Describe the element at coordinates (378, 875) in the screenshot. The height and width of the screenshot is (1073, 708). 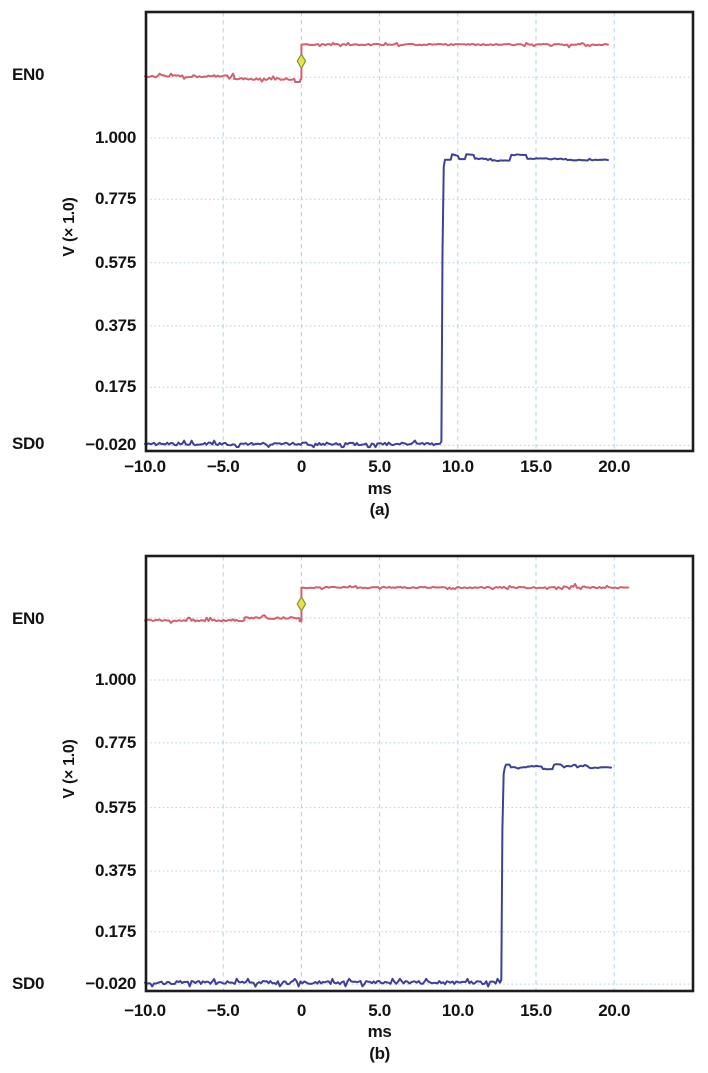
I see `trace-sd0` at that location.